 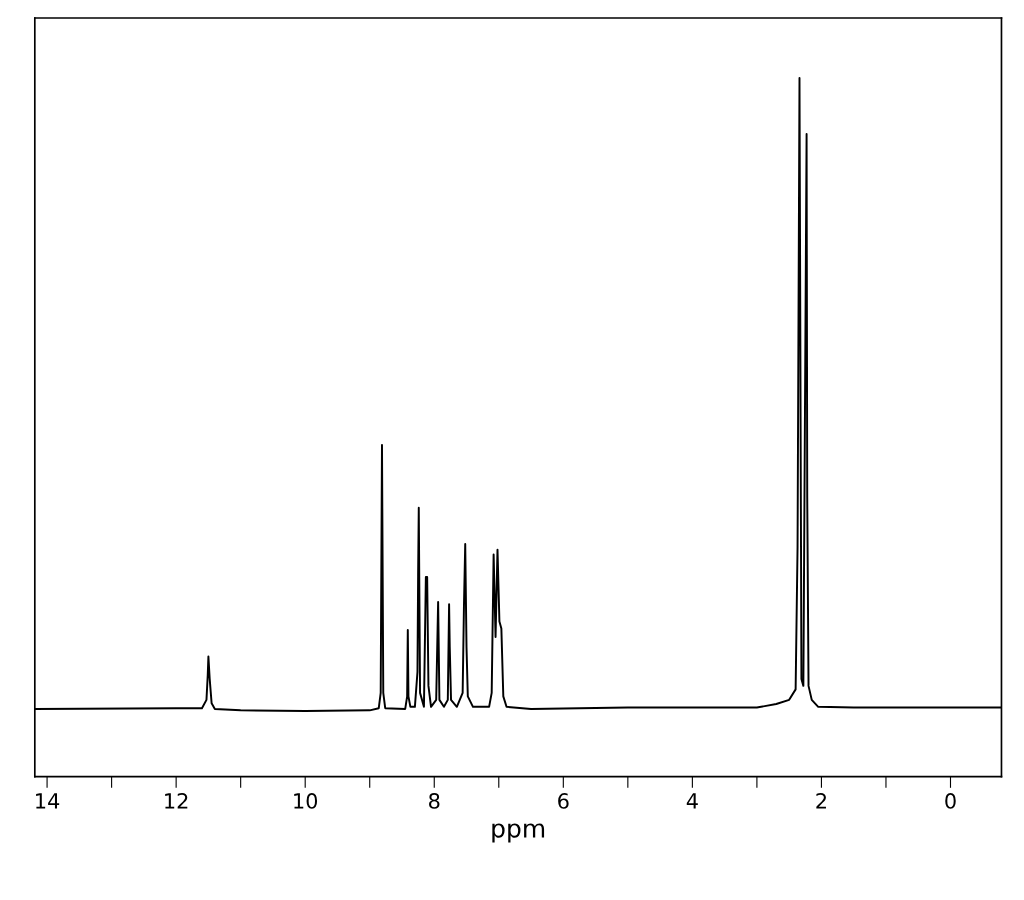 I want to click on x-tick-label: 4, so click(x=692, y=801).